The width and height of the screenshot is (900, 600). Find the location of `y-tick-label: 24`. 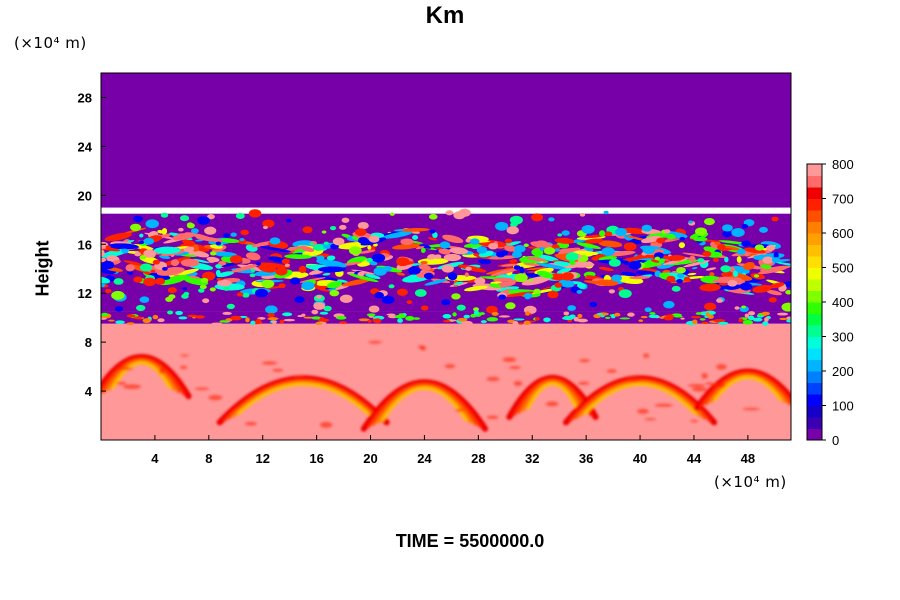

y-tick-label: 24 is located at coordinates (85, 146).